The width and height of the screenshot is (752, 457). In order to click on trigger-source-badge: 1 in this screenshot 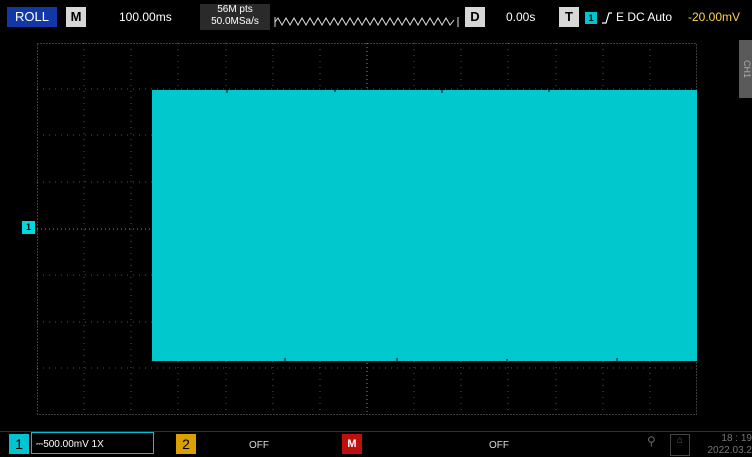, I will do `click(591, 18)`.